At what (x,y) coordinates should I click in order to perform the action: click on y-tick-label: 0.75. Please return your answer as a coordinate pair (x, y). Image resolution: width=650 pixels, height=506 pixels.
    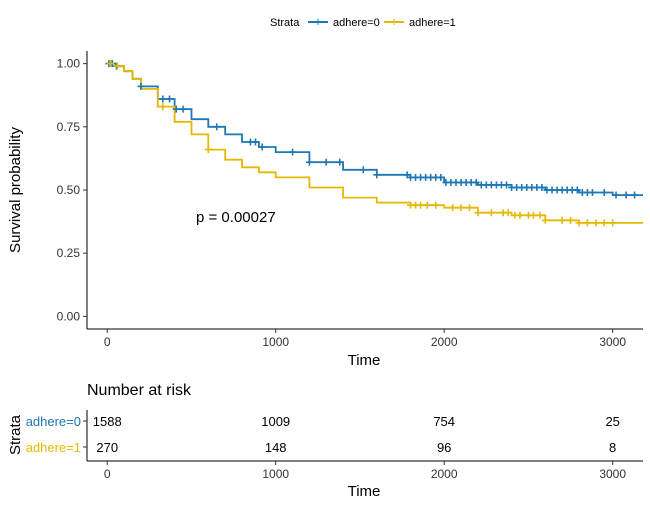
    Looking at the image, I should click on (69, 127).